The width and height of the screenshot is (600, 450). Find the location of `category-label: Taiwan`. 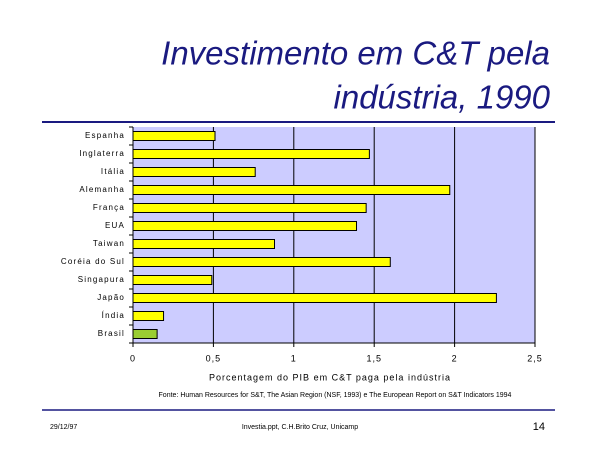

category-label: Taiwan is located at coordinates (109, 243).